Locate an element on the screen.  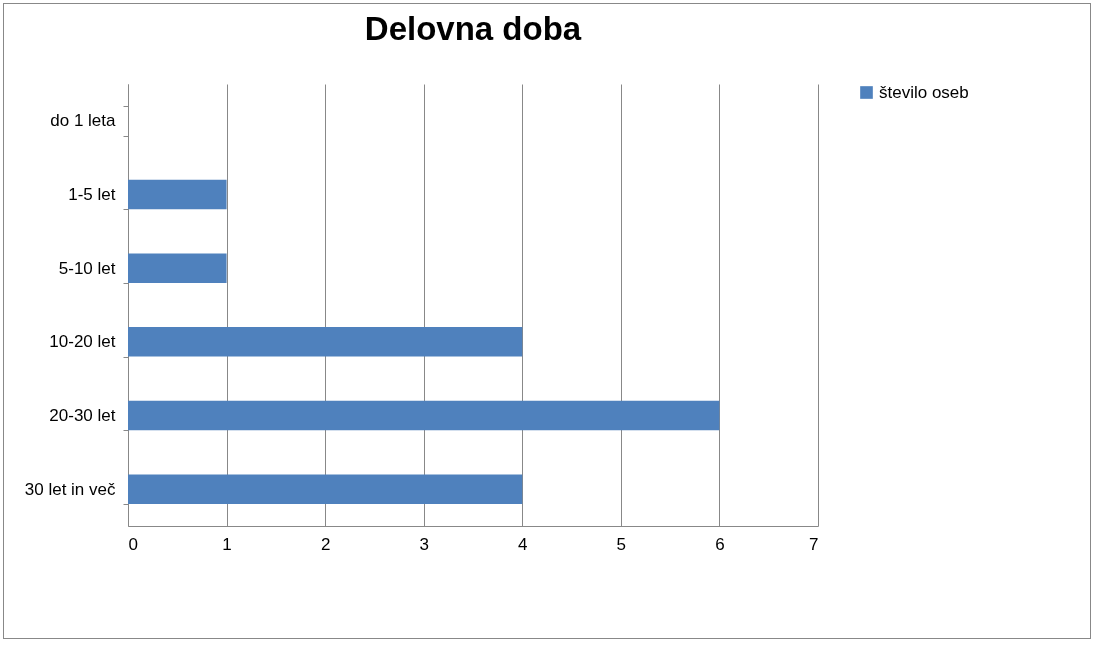
x-tick-label: 6 is located at coordinates (720, 544).